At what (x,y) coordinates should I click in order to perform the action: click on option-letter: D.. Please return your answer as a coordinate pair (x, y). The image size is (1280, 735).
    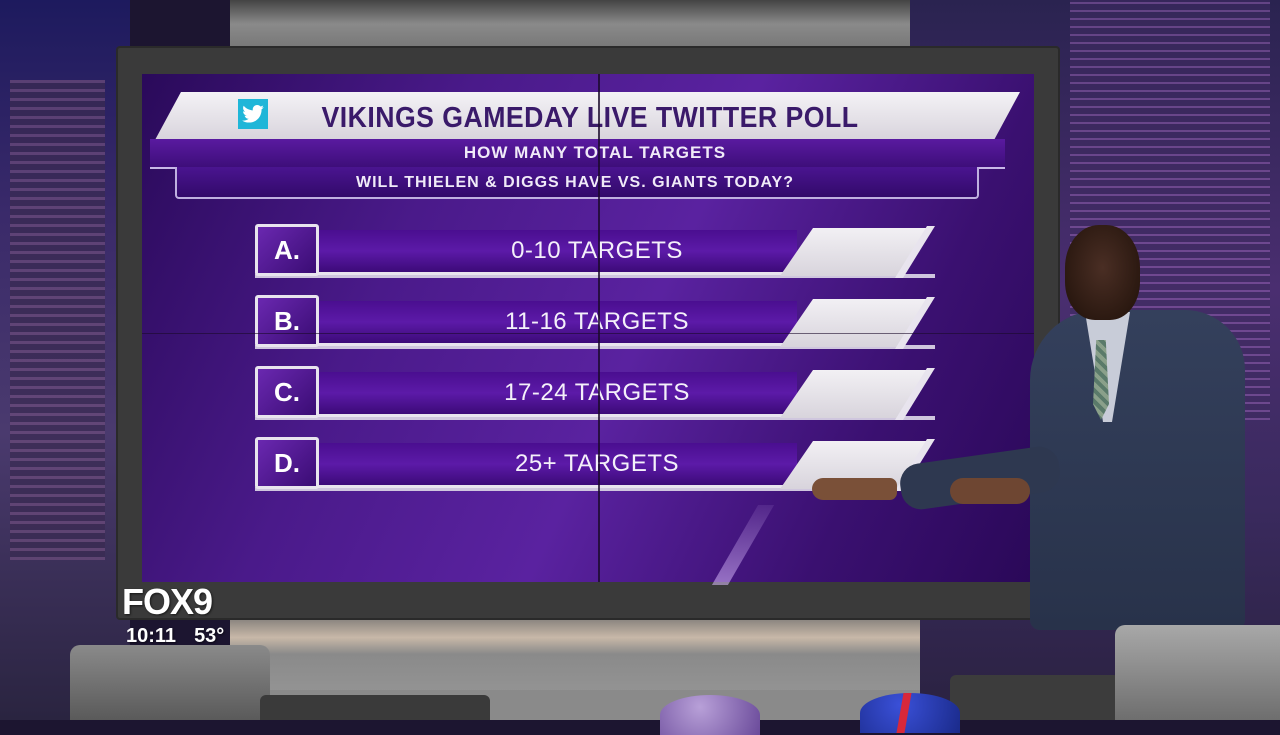
    Looking at the image, I should click on (287, 463).